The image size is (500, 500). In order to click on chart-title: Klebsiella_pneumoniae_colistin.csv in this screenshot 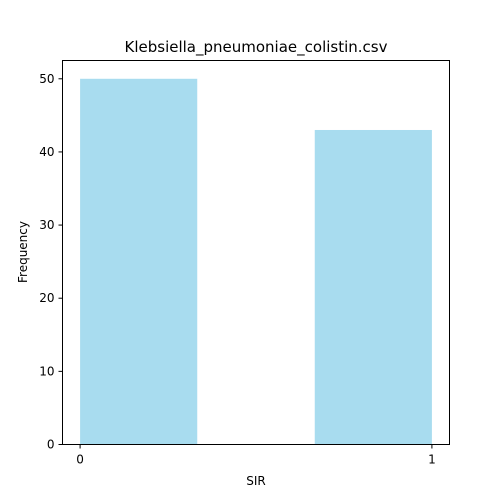, I will do `click(256, 47)`.